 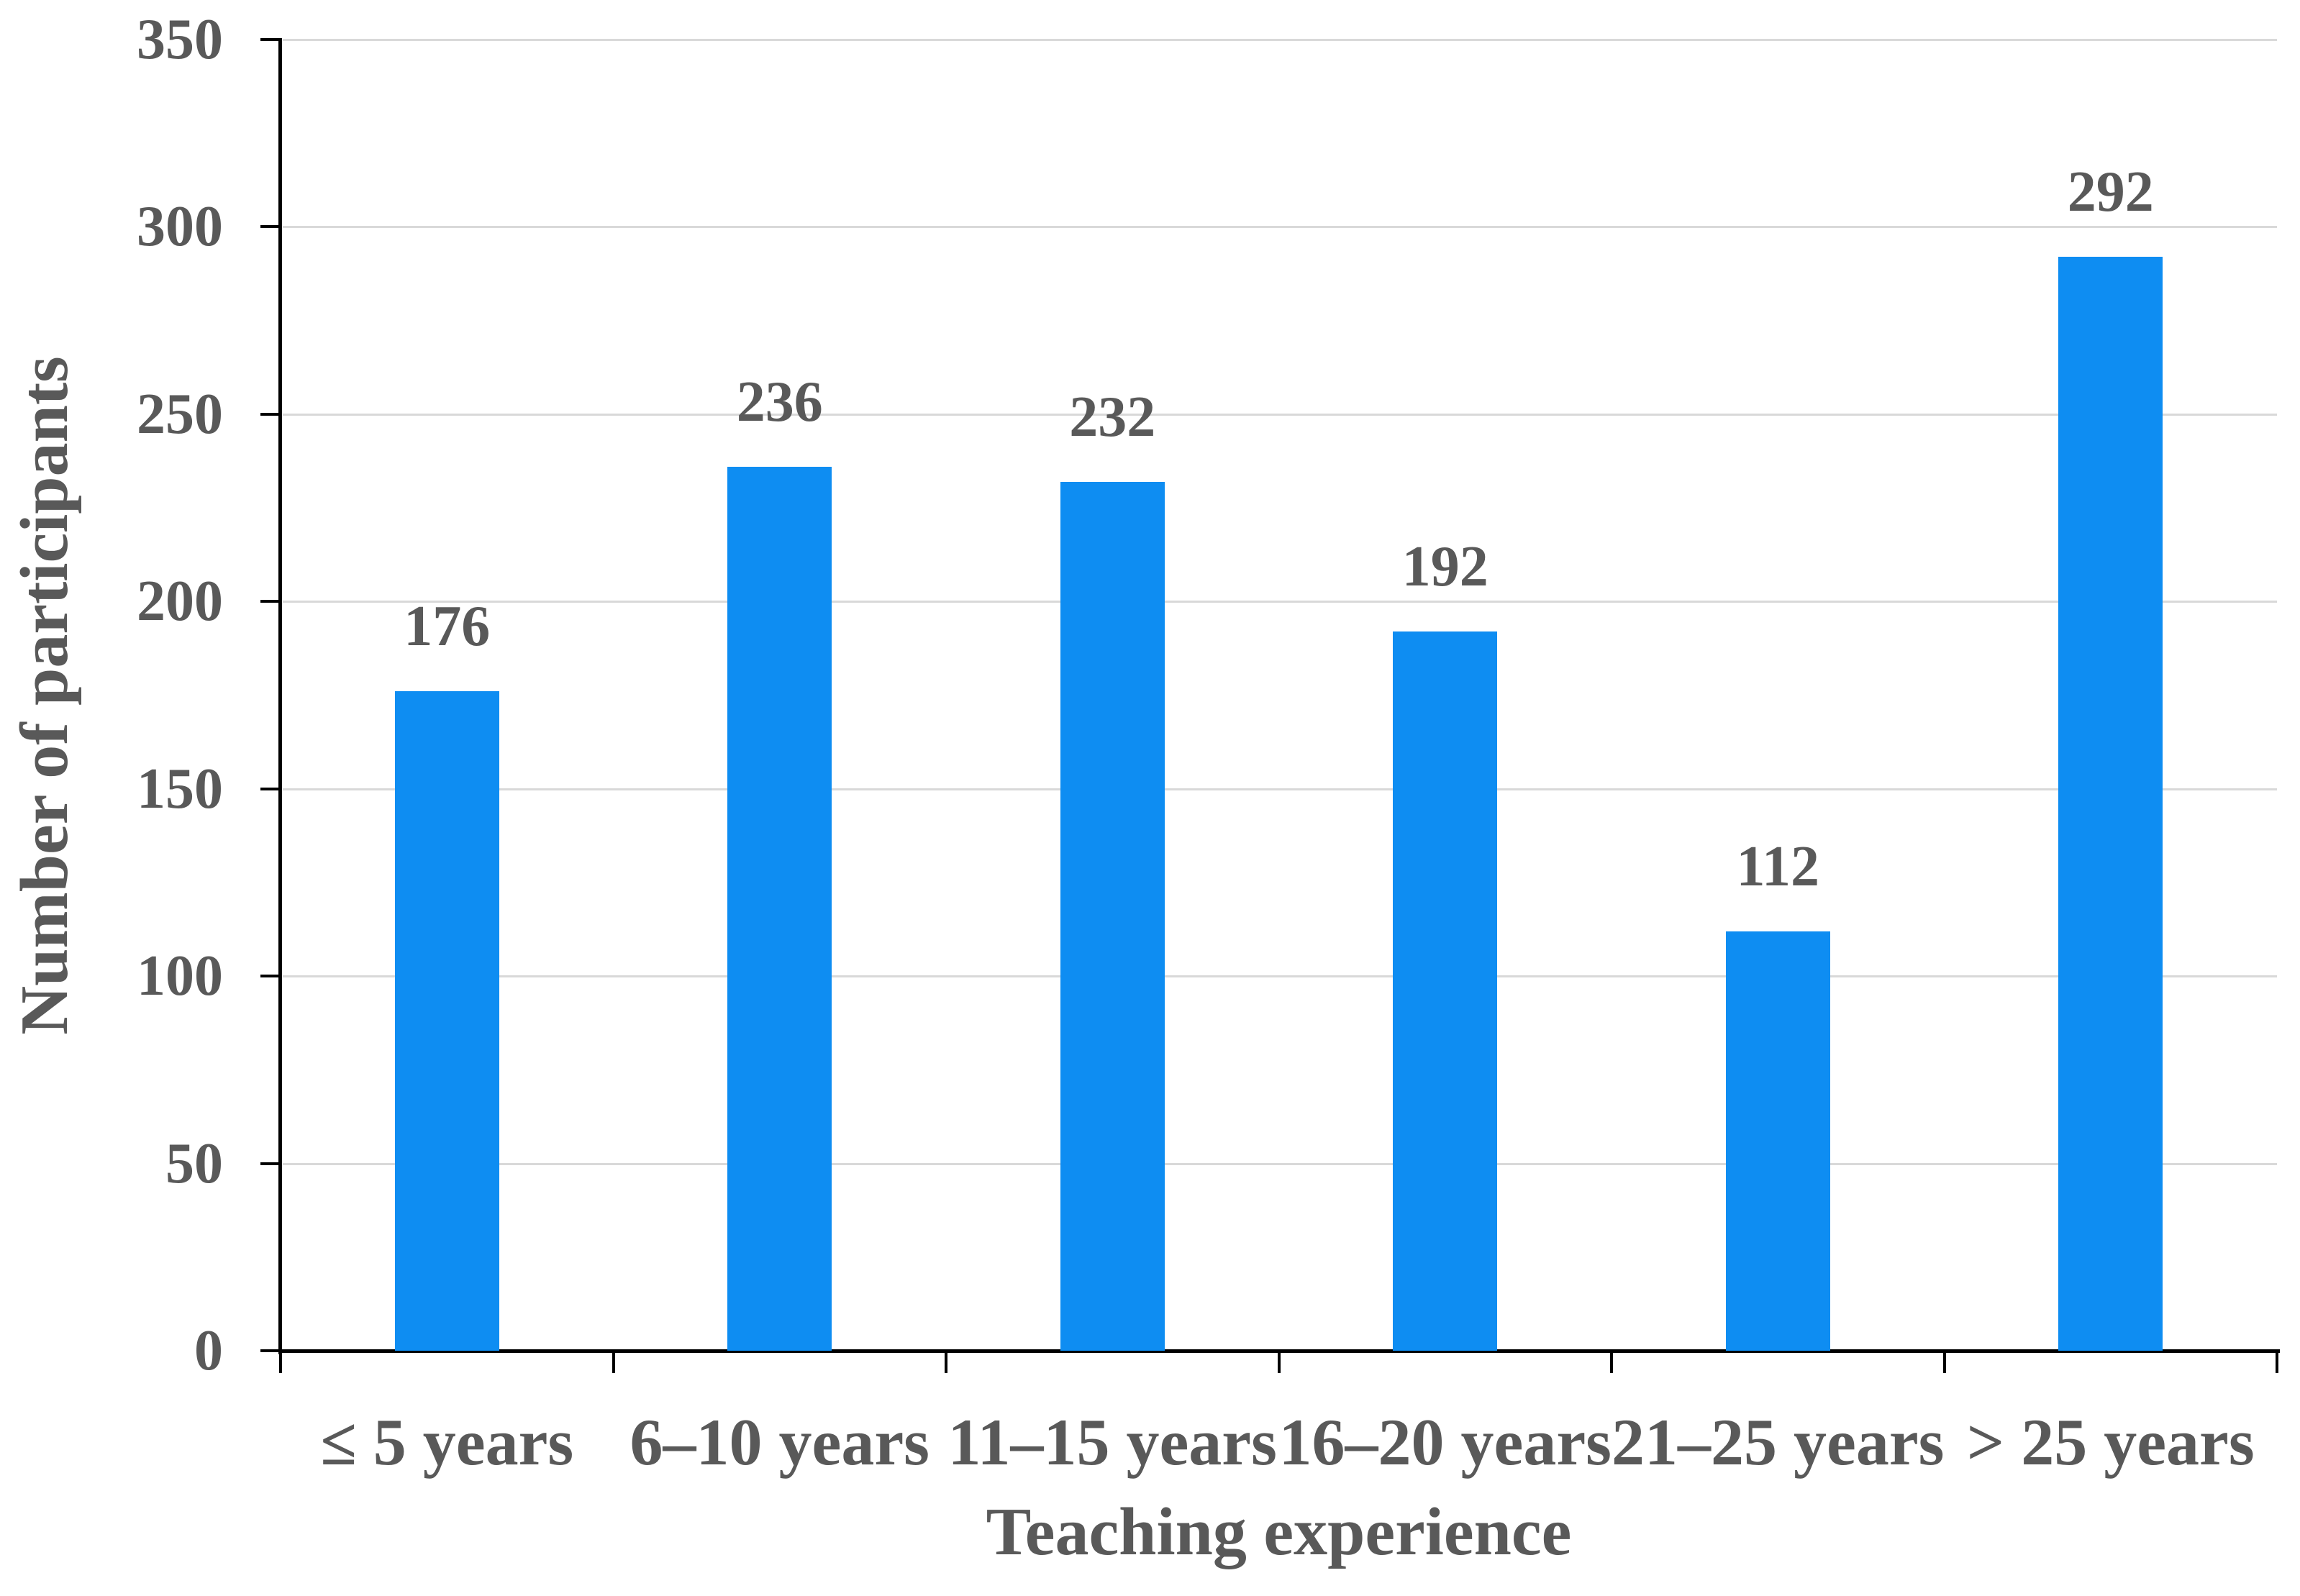 I want to click on y-tick-label: 200, so click(x=180, y=602).